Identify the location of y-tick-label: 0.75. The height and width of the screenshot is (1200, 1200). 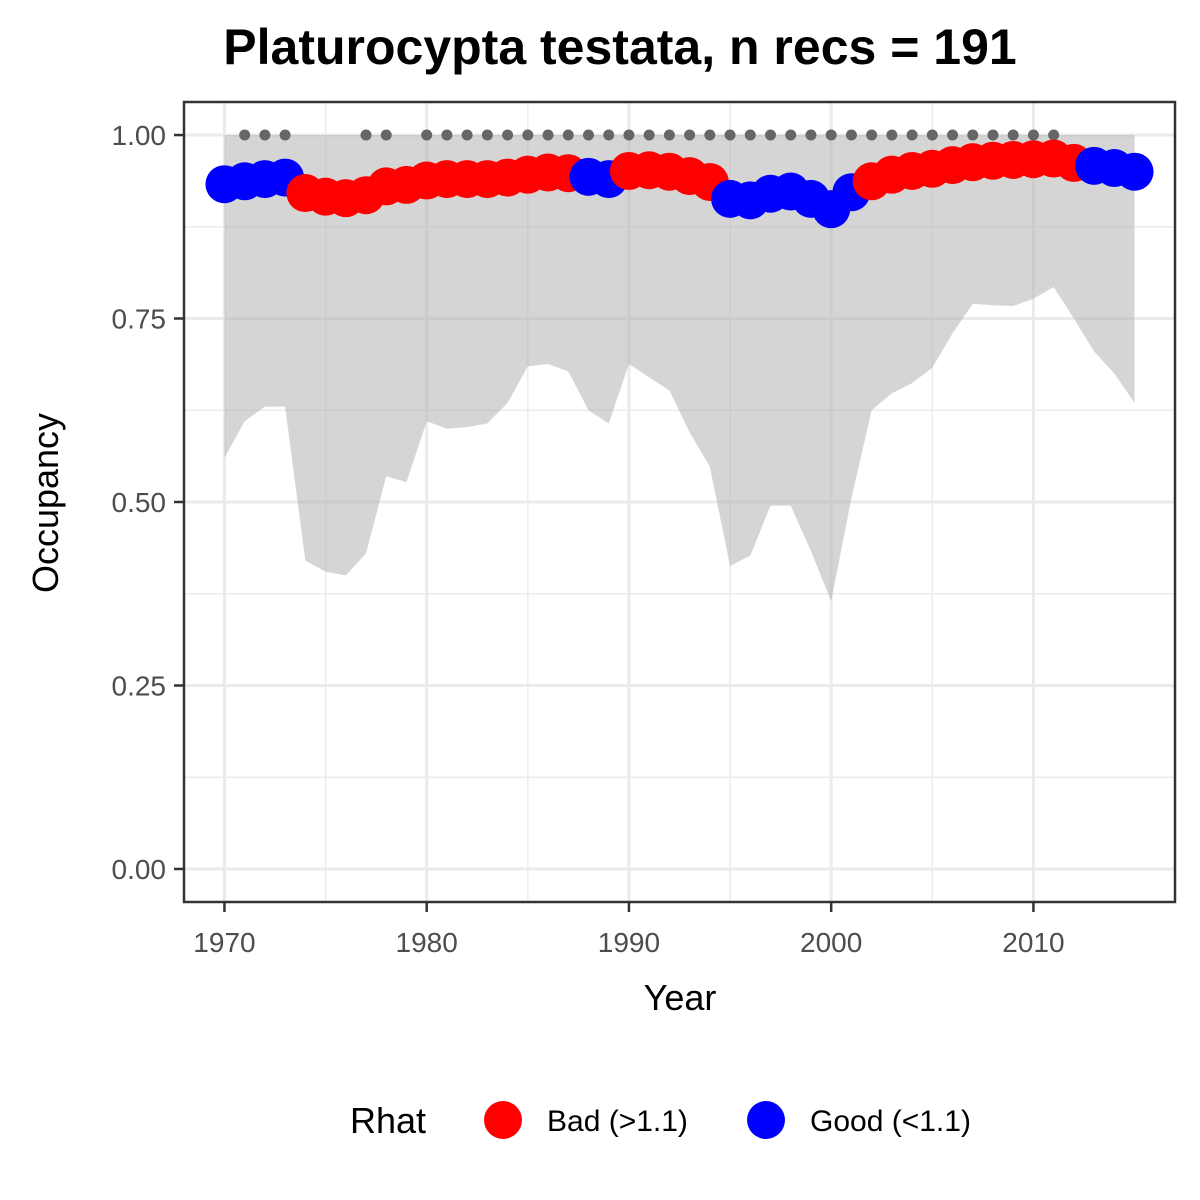
(139, 319).